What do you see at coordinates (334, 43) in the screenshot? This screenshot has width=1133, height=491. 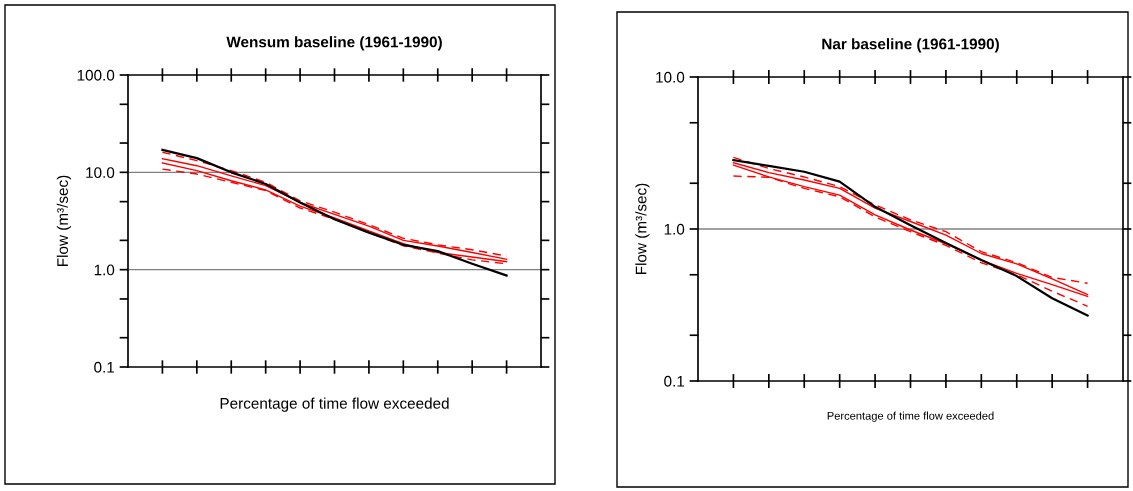 I see `chart-title: Wensum baseline (1961-1990)` at bounding box center [334, 43].